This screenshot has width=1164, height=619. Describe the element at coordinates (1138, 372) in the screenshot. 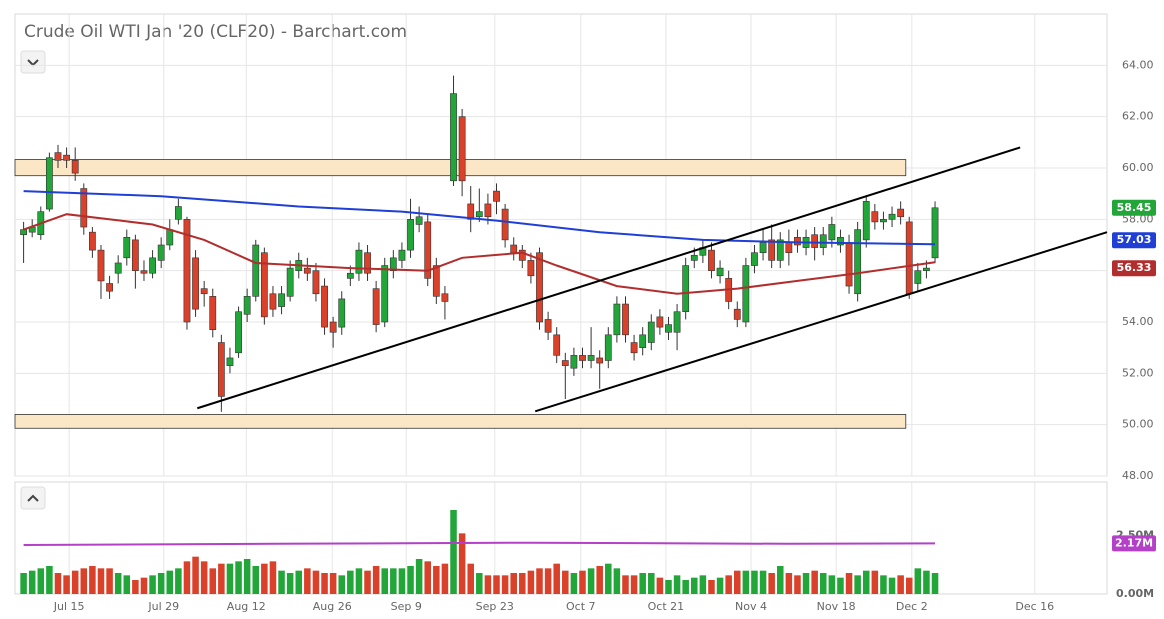

I see `y-tick-label: 52.00` at that location.